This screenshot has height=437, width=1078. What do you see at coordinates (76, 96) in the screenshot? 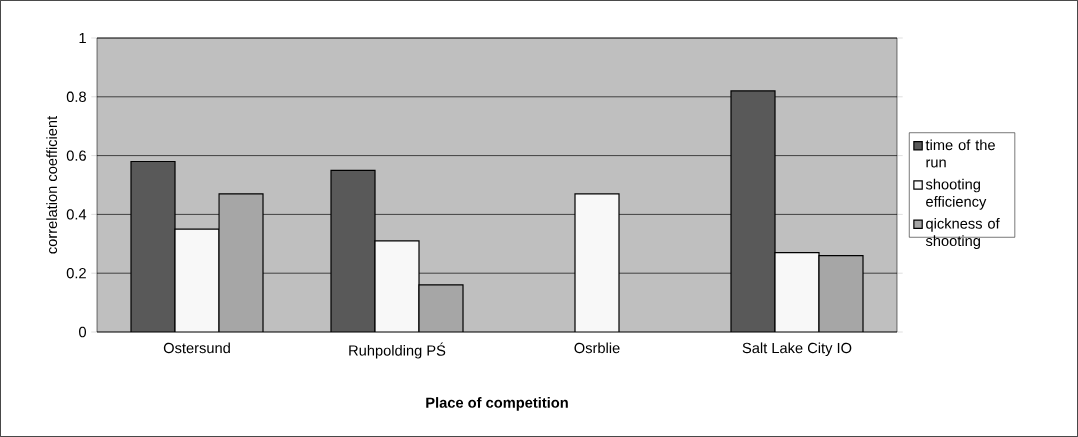
I see `y-tick-label: 0.8` at bounding box center [76, 96].